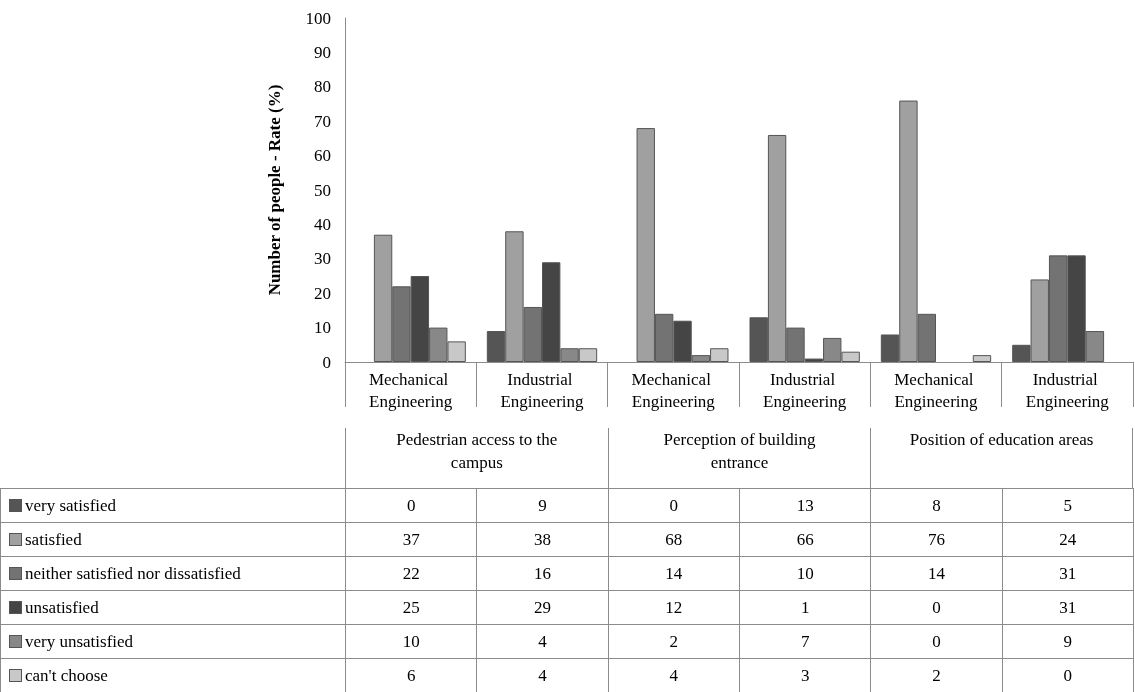 The width and height of the screenshot is (1135, 692). What do you see at coordinates (476, 458) in the screenshot?
I see `text: Pedestrian access to the campus` at bounding box center [476, 458].